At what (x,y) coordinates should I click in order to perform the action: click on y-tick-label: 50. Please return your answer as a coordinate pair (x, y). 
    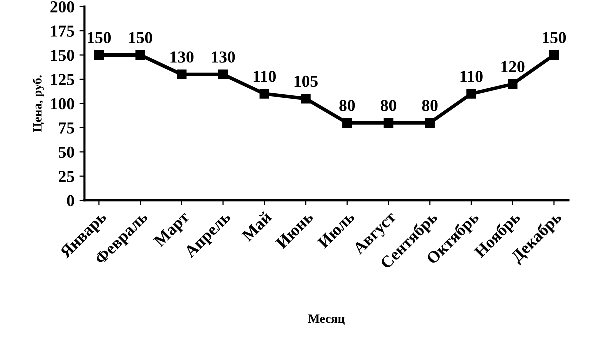
    Looking at the image, I should click on (66, 152).